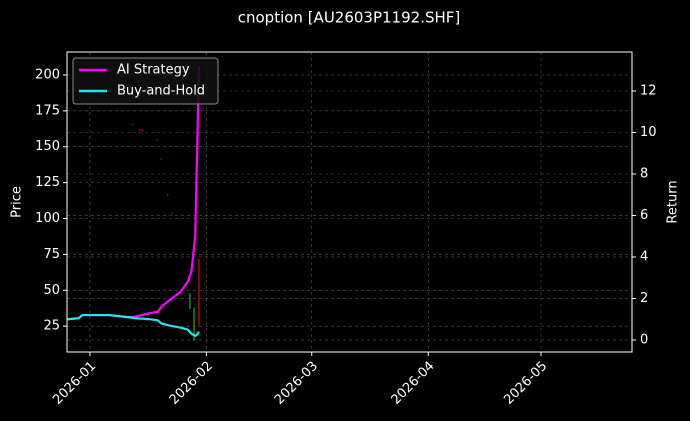  I want to click on x-tick-label: 2026-04, so click(413, 383).